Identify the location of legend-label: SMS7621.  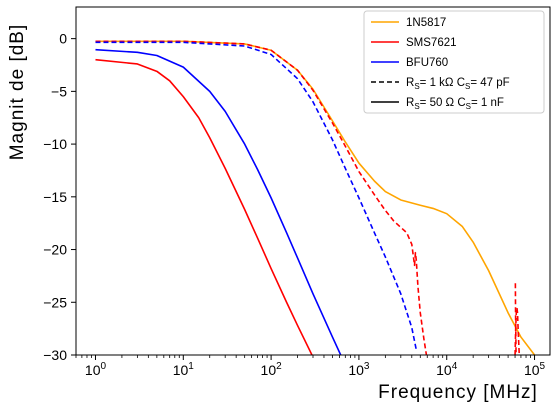
(431, 43).